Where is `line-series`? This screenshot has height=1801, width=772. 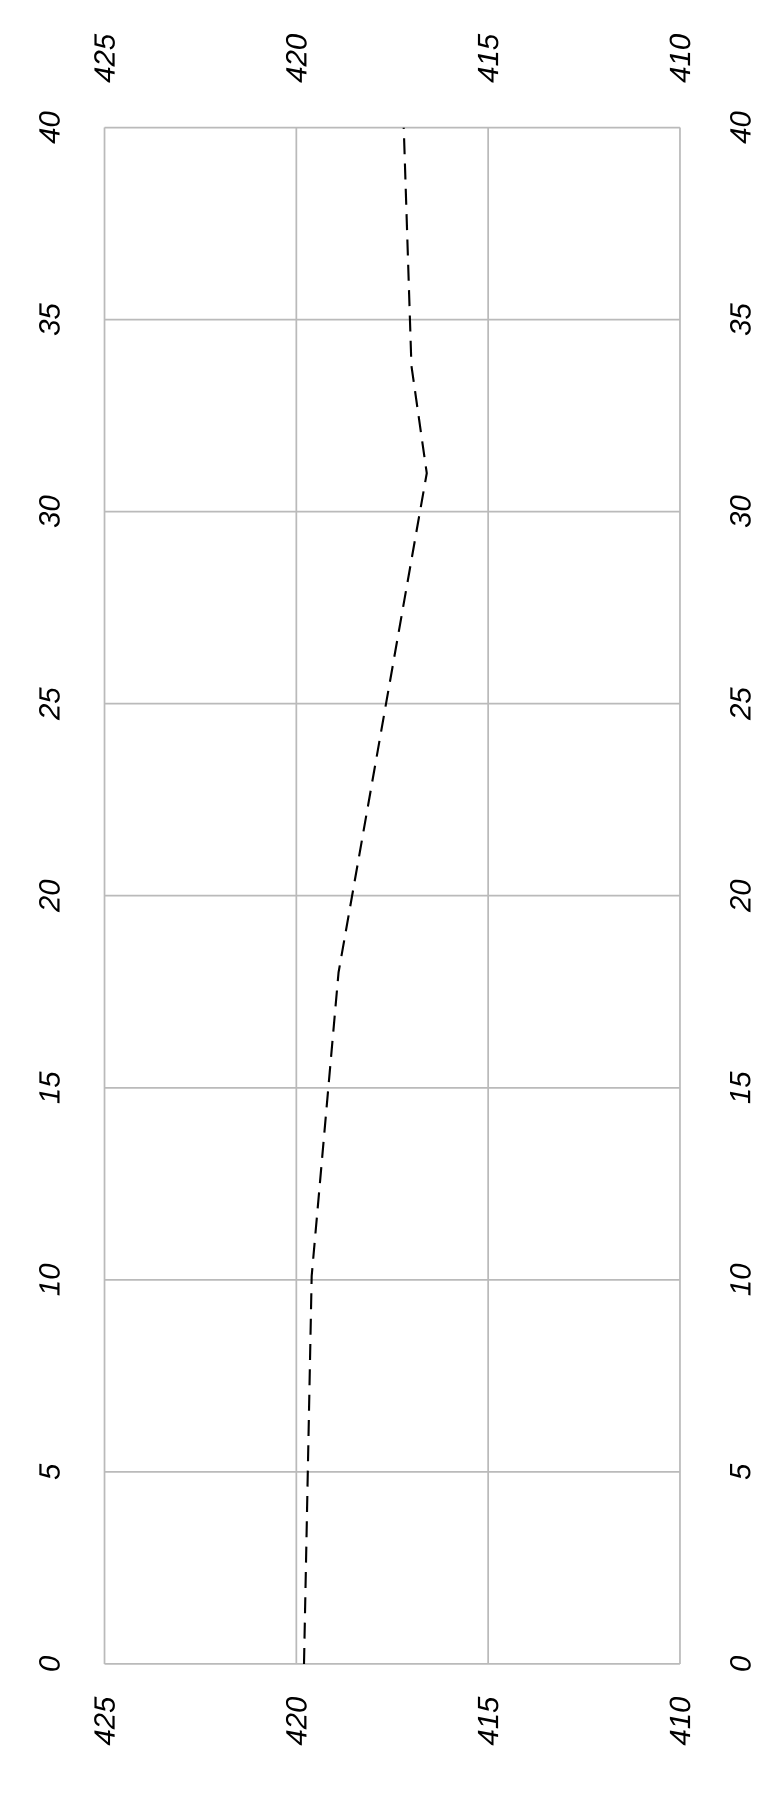 line-series is located at coordinates (365, 895).